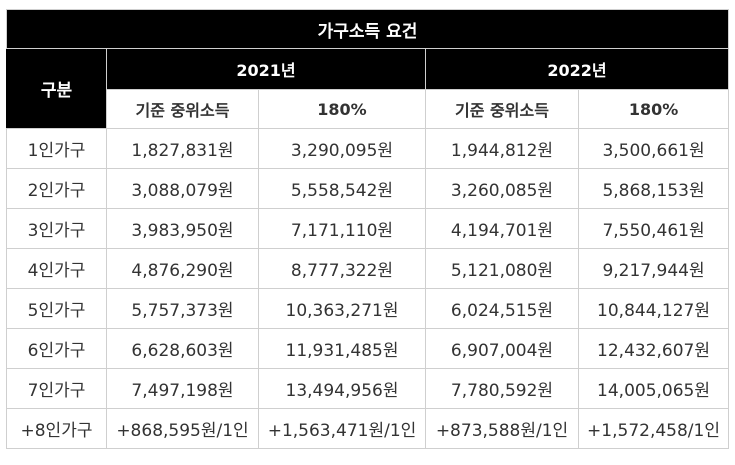 Image resolution: width=735 pixels, height=465 pixels. What do you see at coordinates (653, 428) in the screenshot?
I see `income-180-2022-cell: +1,572,458/1인` at bounding box center [653, 428].